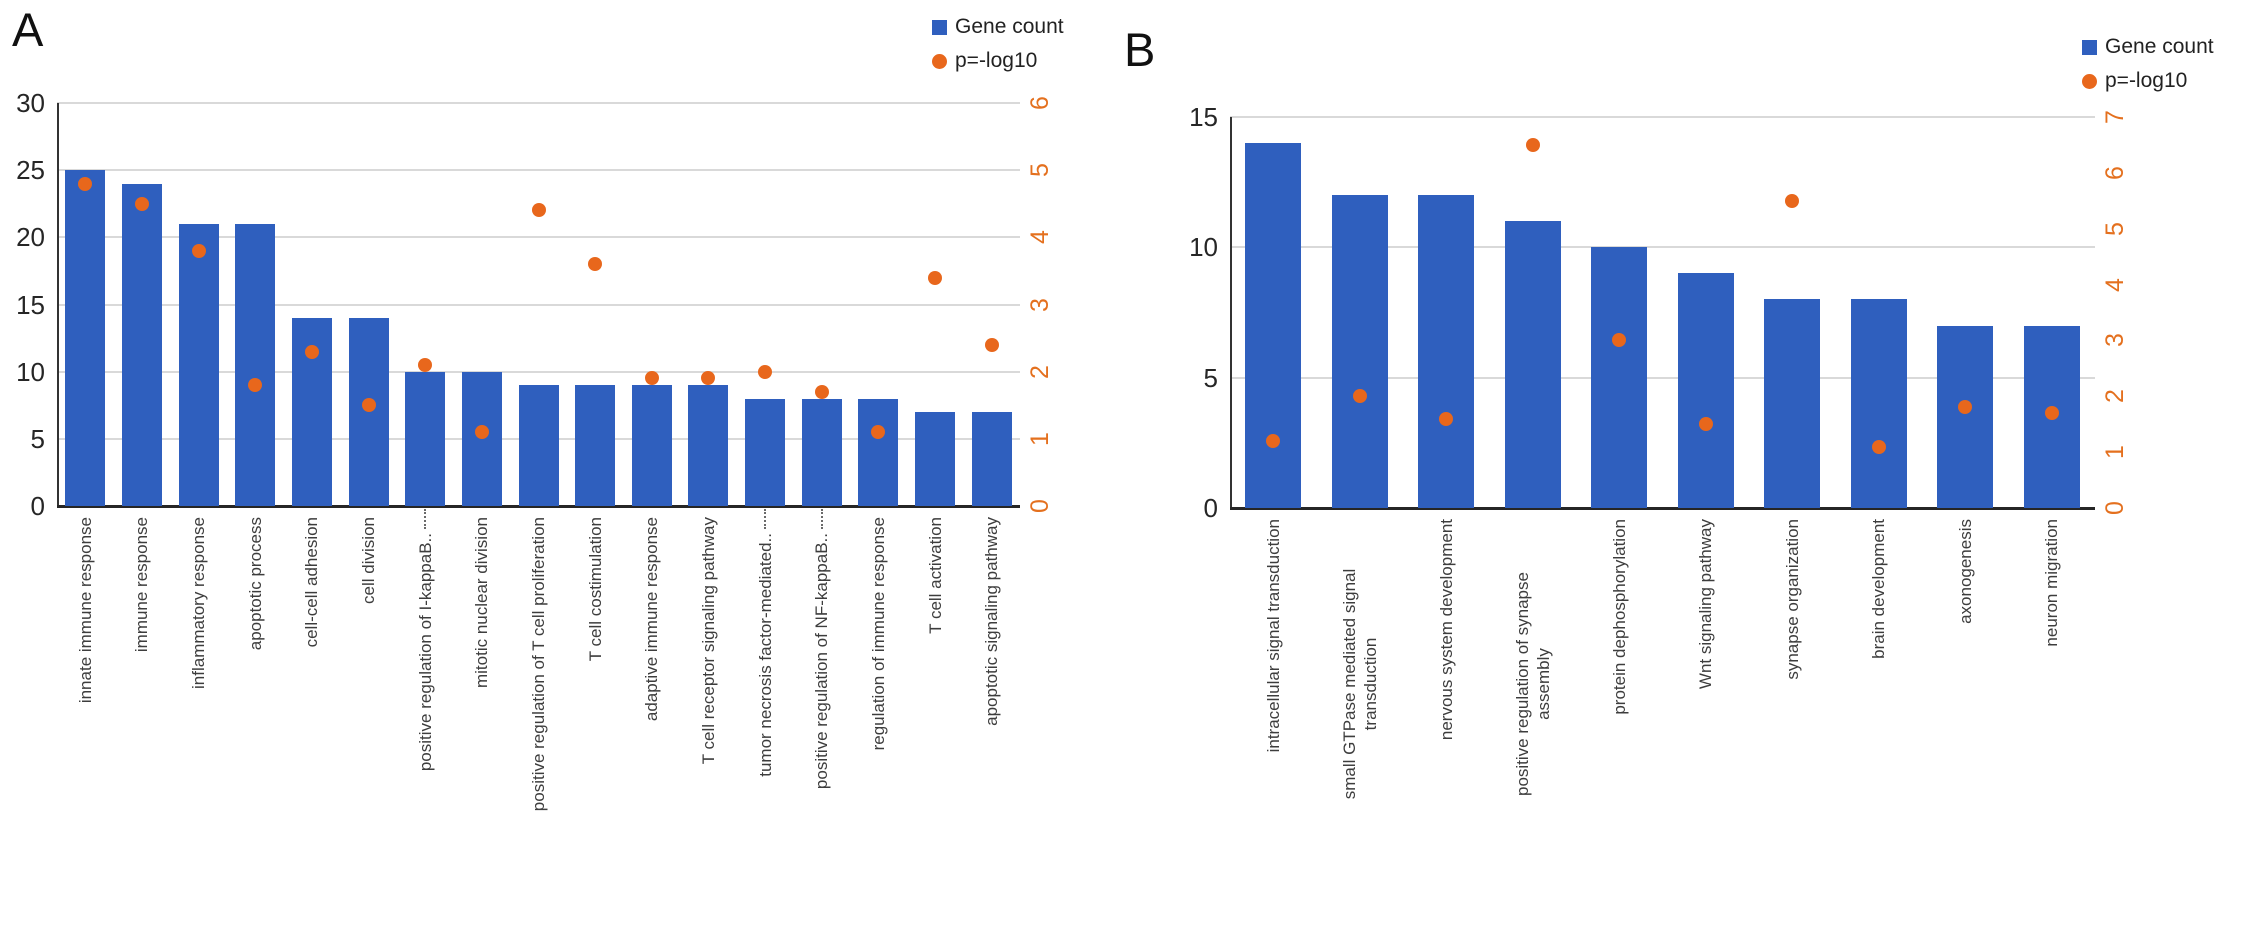 The height and width of the screenshot is (928, 2244). I want to click on x-category-label: positive regulation of synapse assembly, so click(1532, 684).